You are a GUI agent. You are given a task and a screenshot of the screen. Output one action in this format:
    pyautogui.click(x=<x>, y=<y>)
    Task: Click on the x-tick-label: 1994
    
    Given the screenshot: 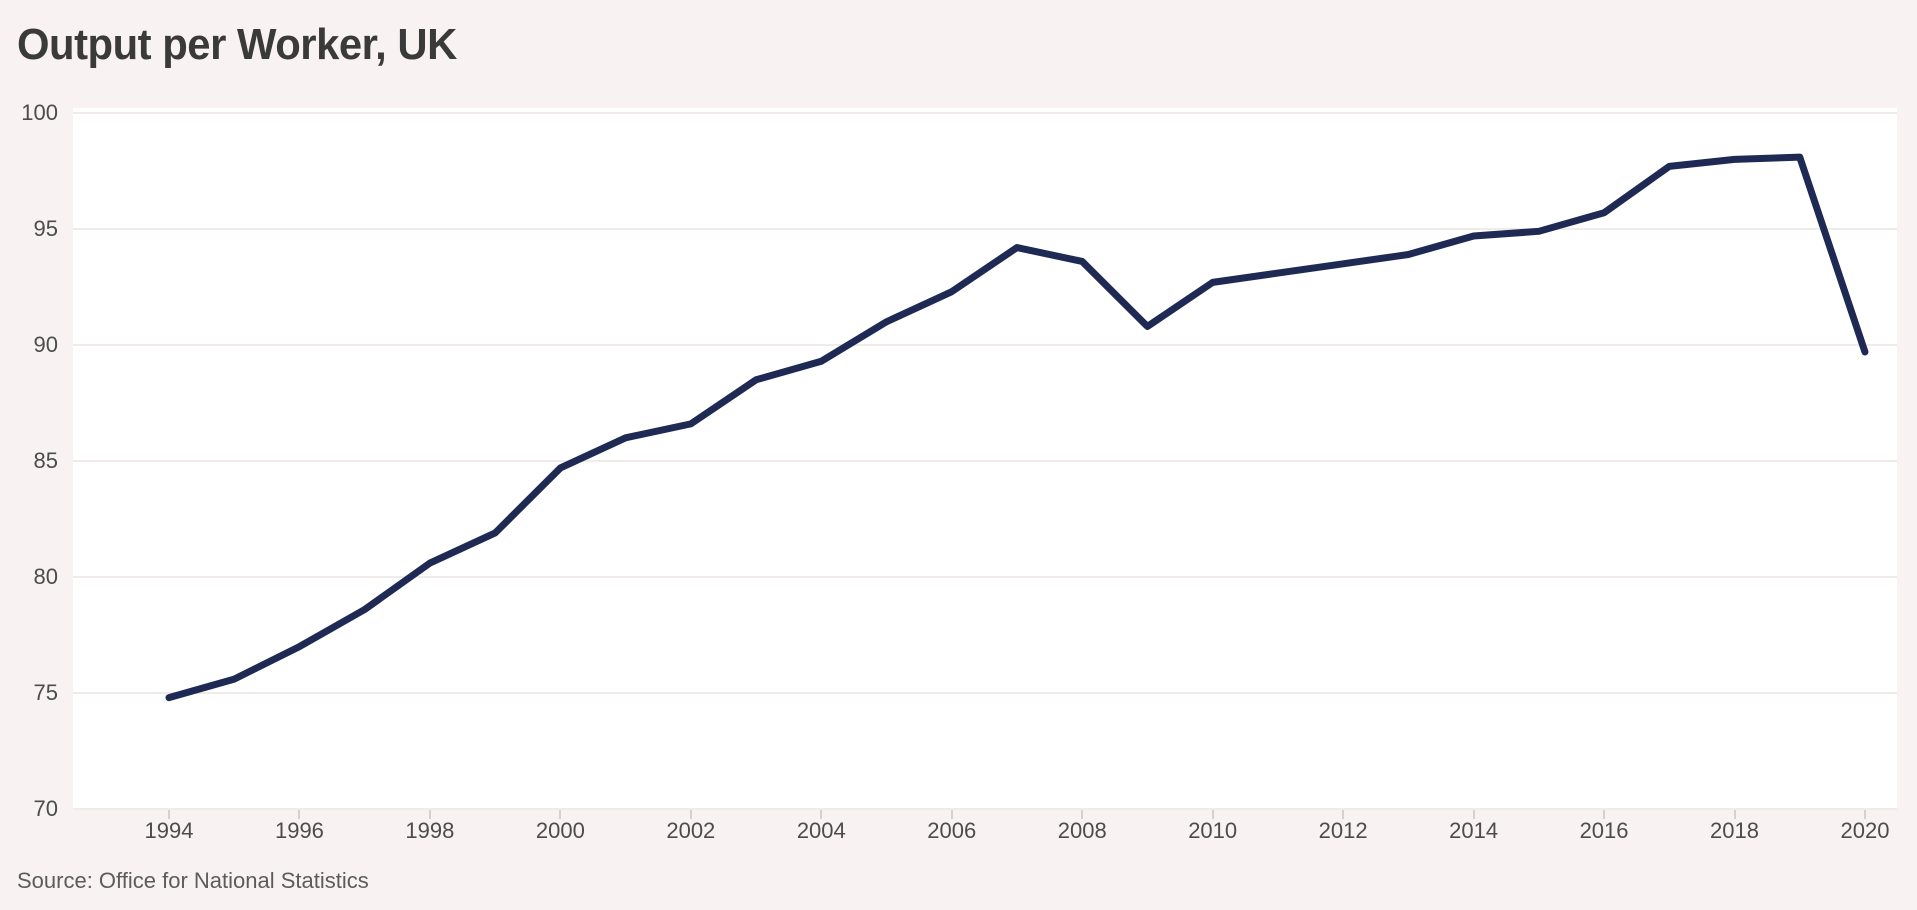 What is the action you would take?
    pyautogui.click(x=169, y=830)
    